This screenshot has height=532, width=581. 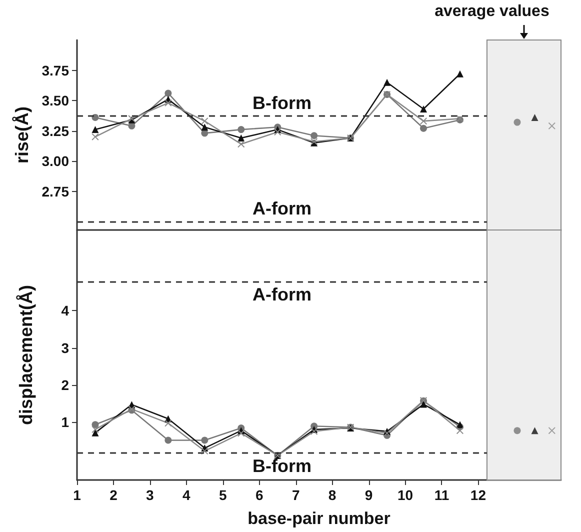 What do you see at coordinates (222, 495) in the screenshot?
I see `x-tick-label: 5` at bounding box center [222, 495].